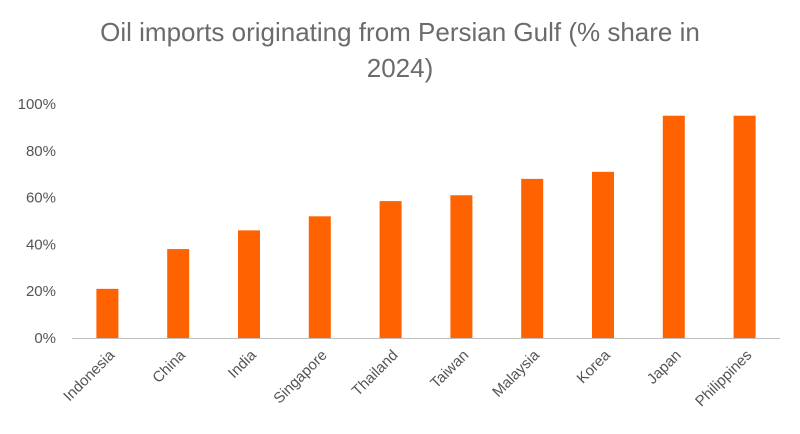  Describe the element at coordinates (242, 363) in the screenshot. I see `x-tick-label-india: India` at that location.